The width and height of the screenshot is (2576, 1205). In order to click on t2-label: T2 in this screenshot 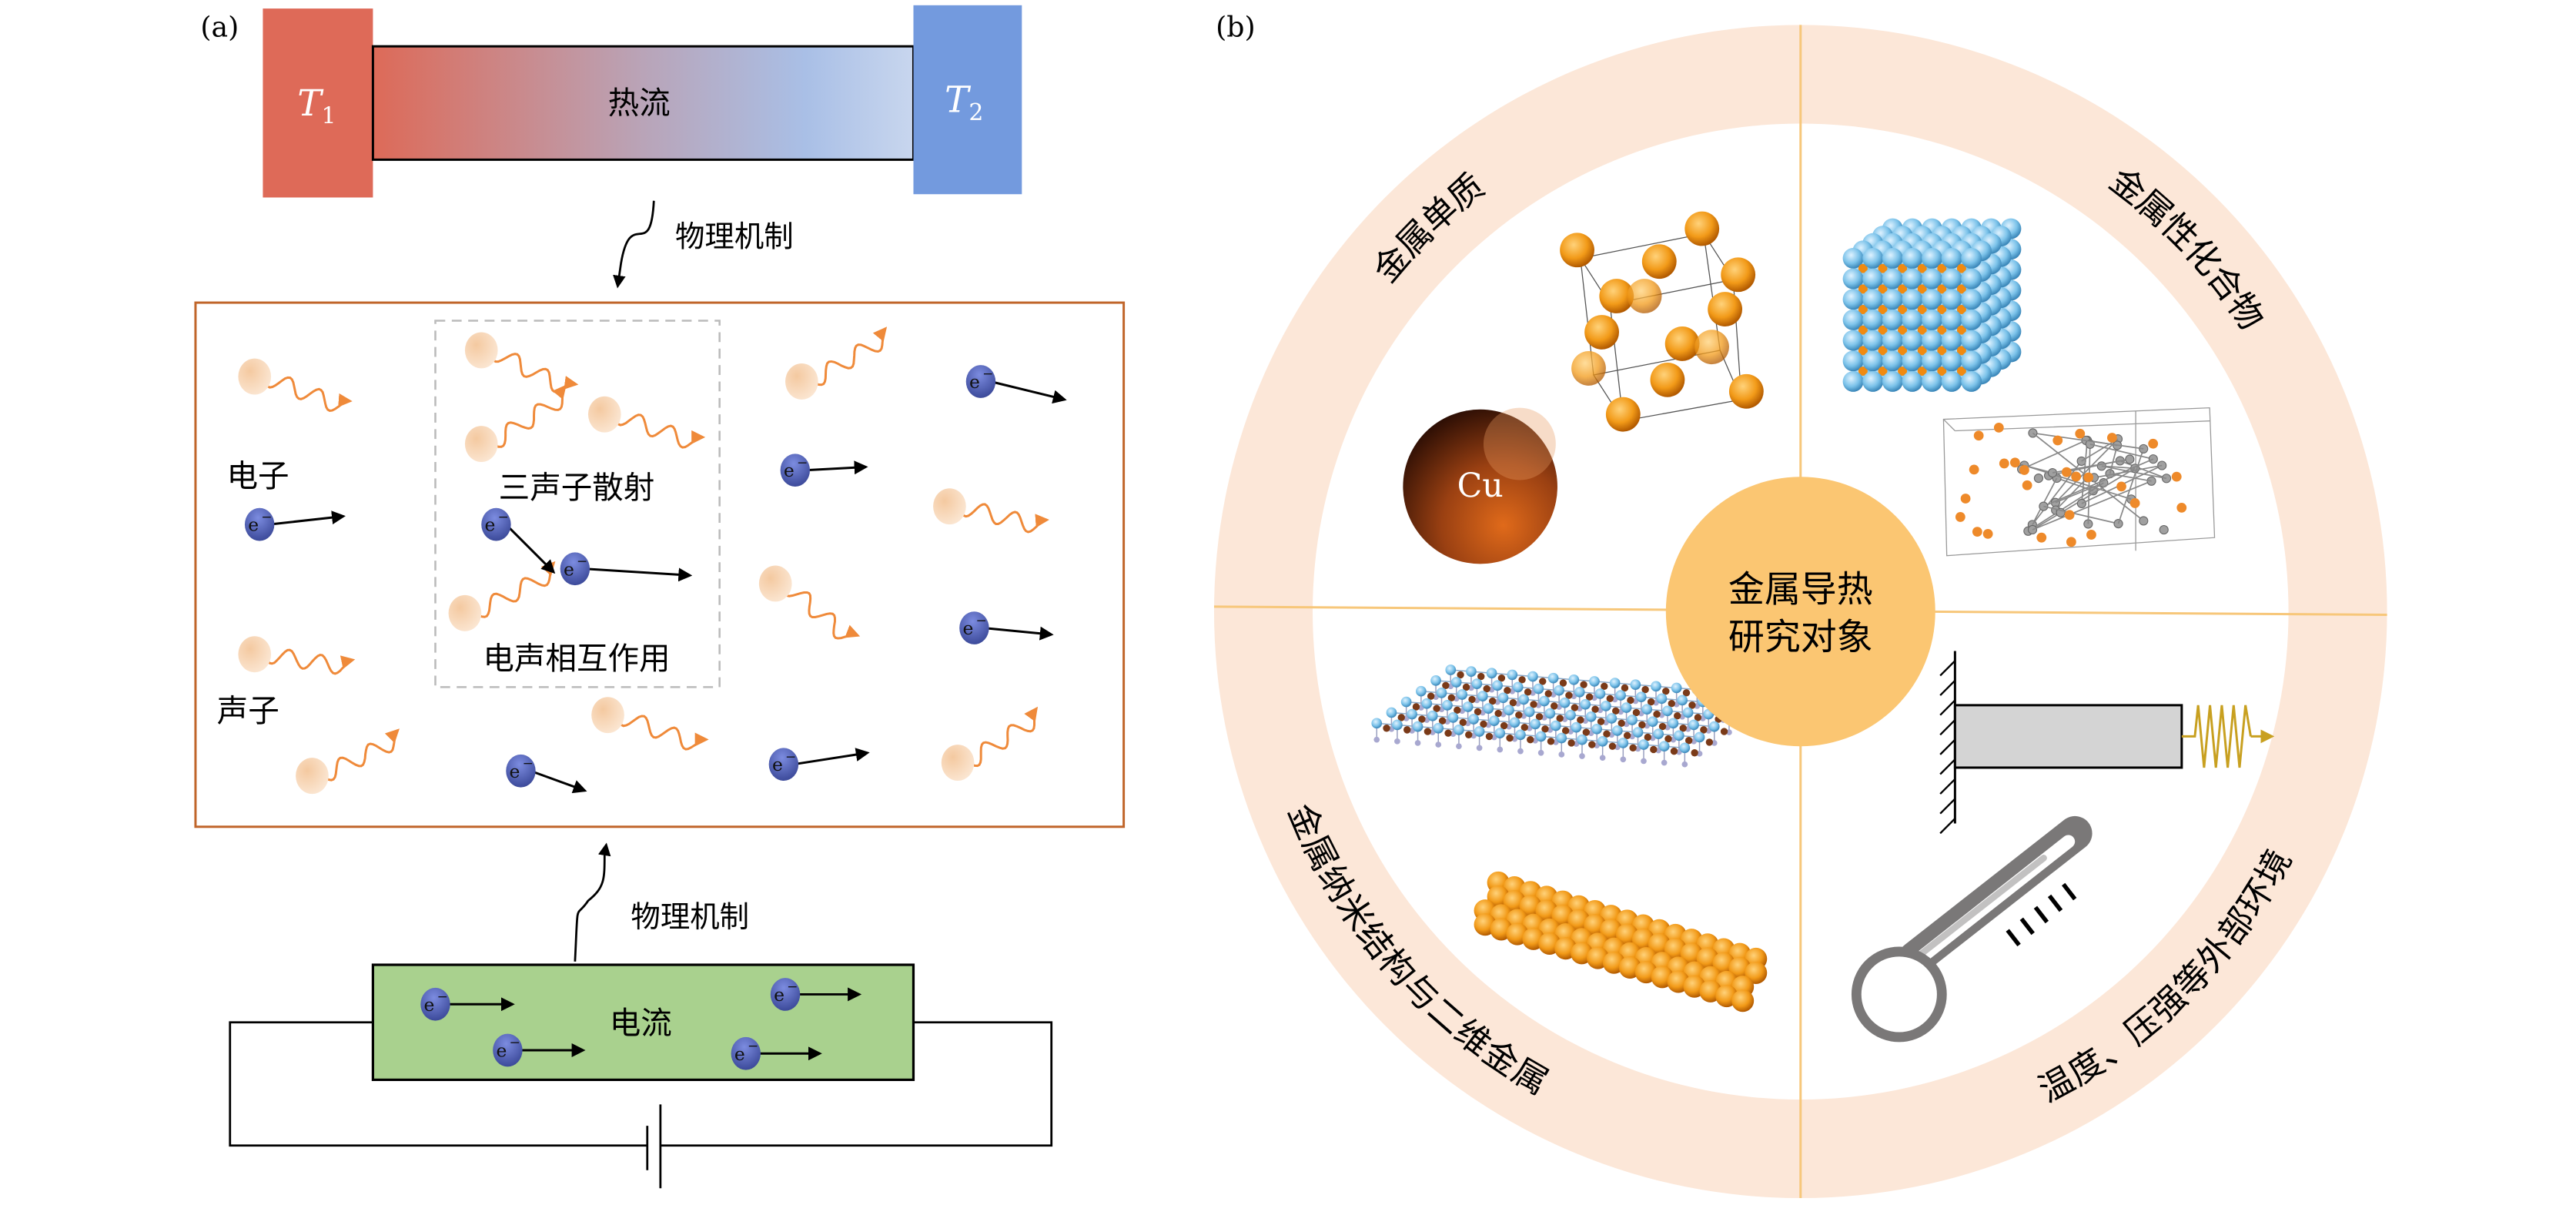, I will do `click(964, 103)`.